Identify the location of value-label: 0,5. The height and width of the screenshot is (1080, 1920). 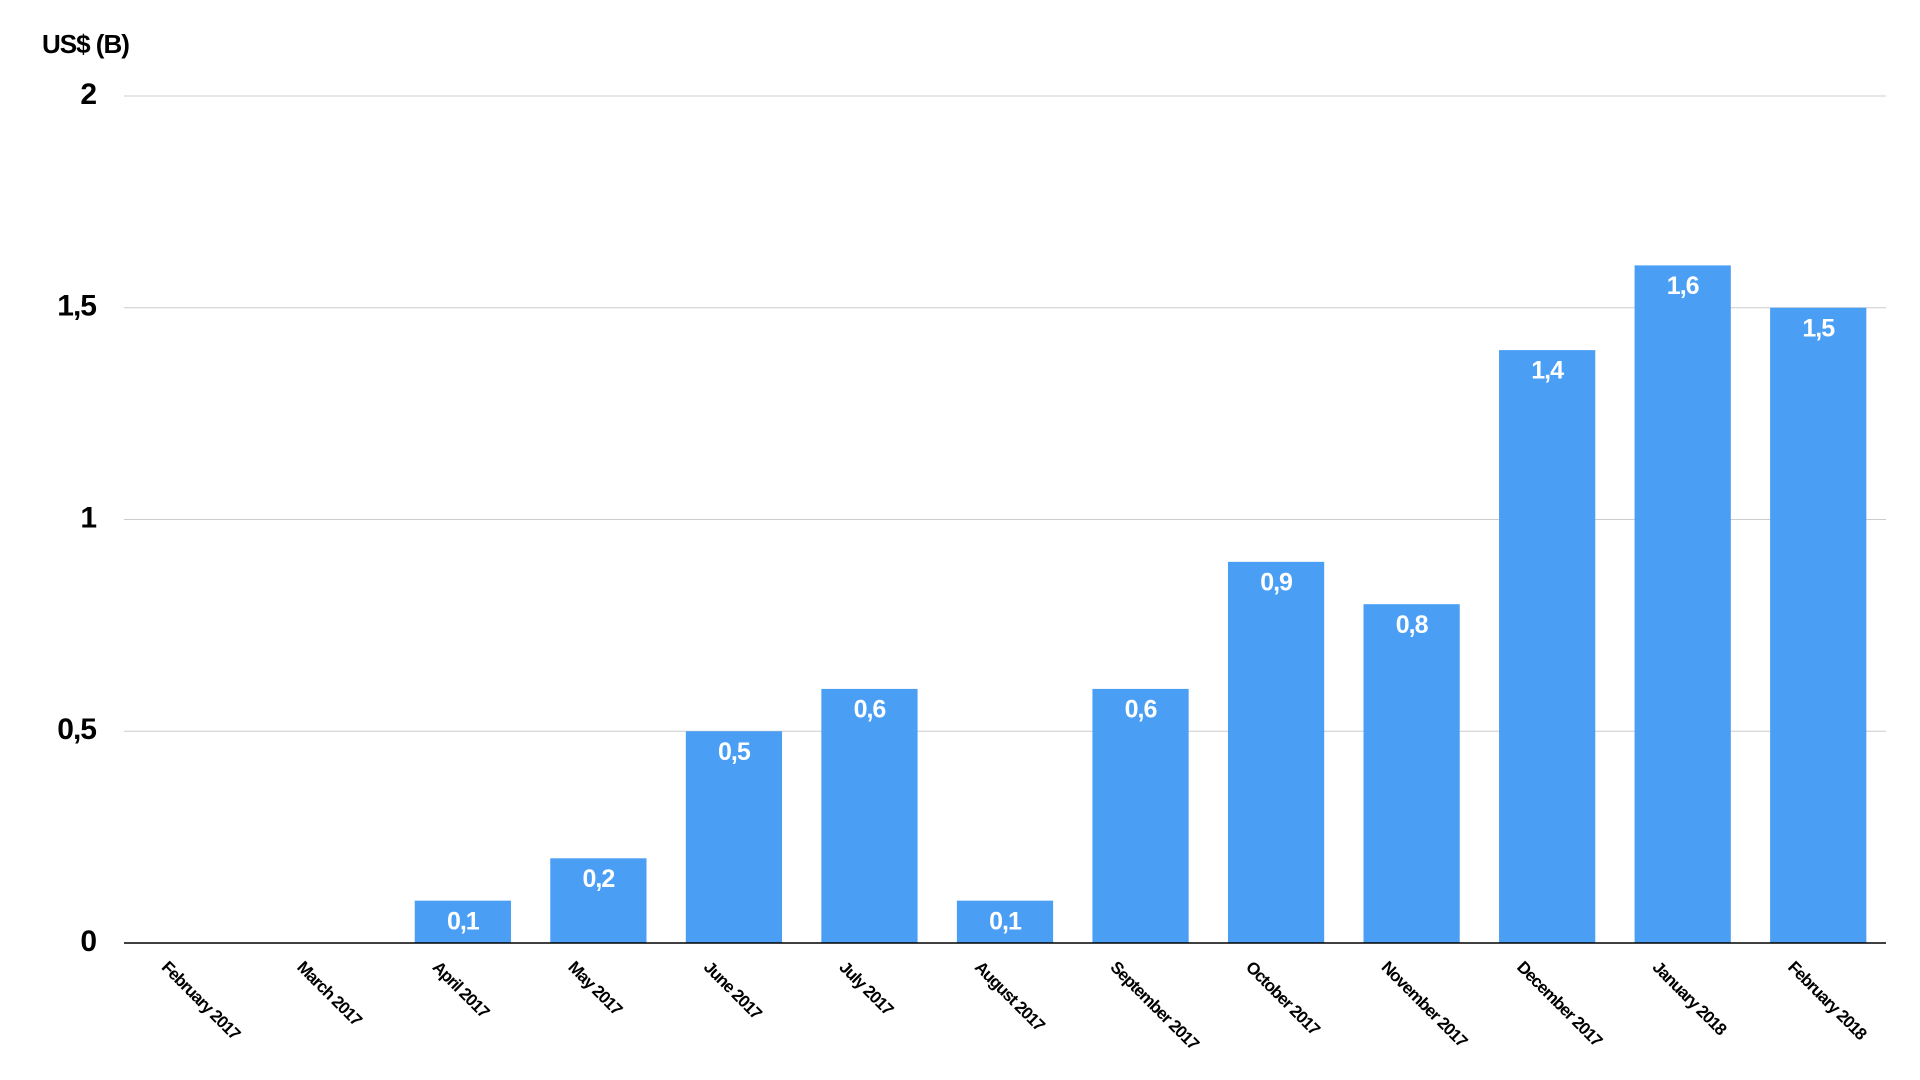
(734, 752).